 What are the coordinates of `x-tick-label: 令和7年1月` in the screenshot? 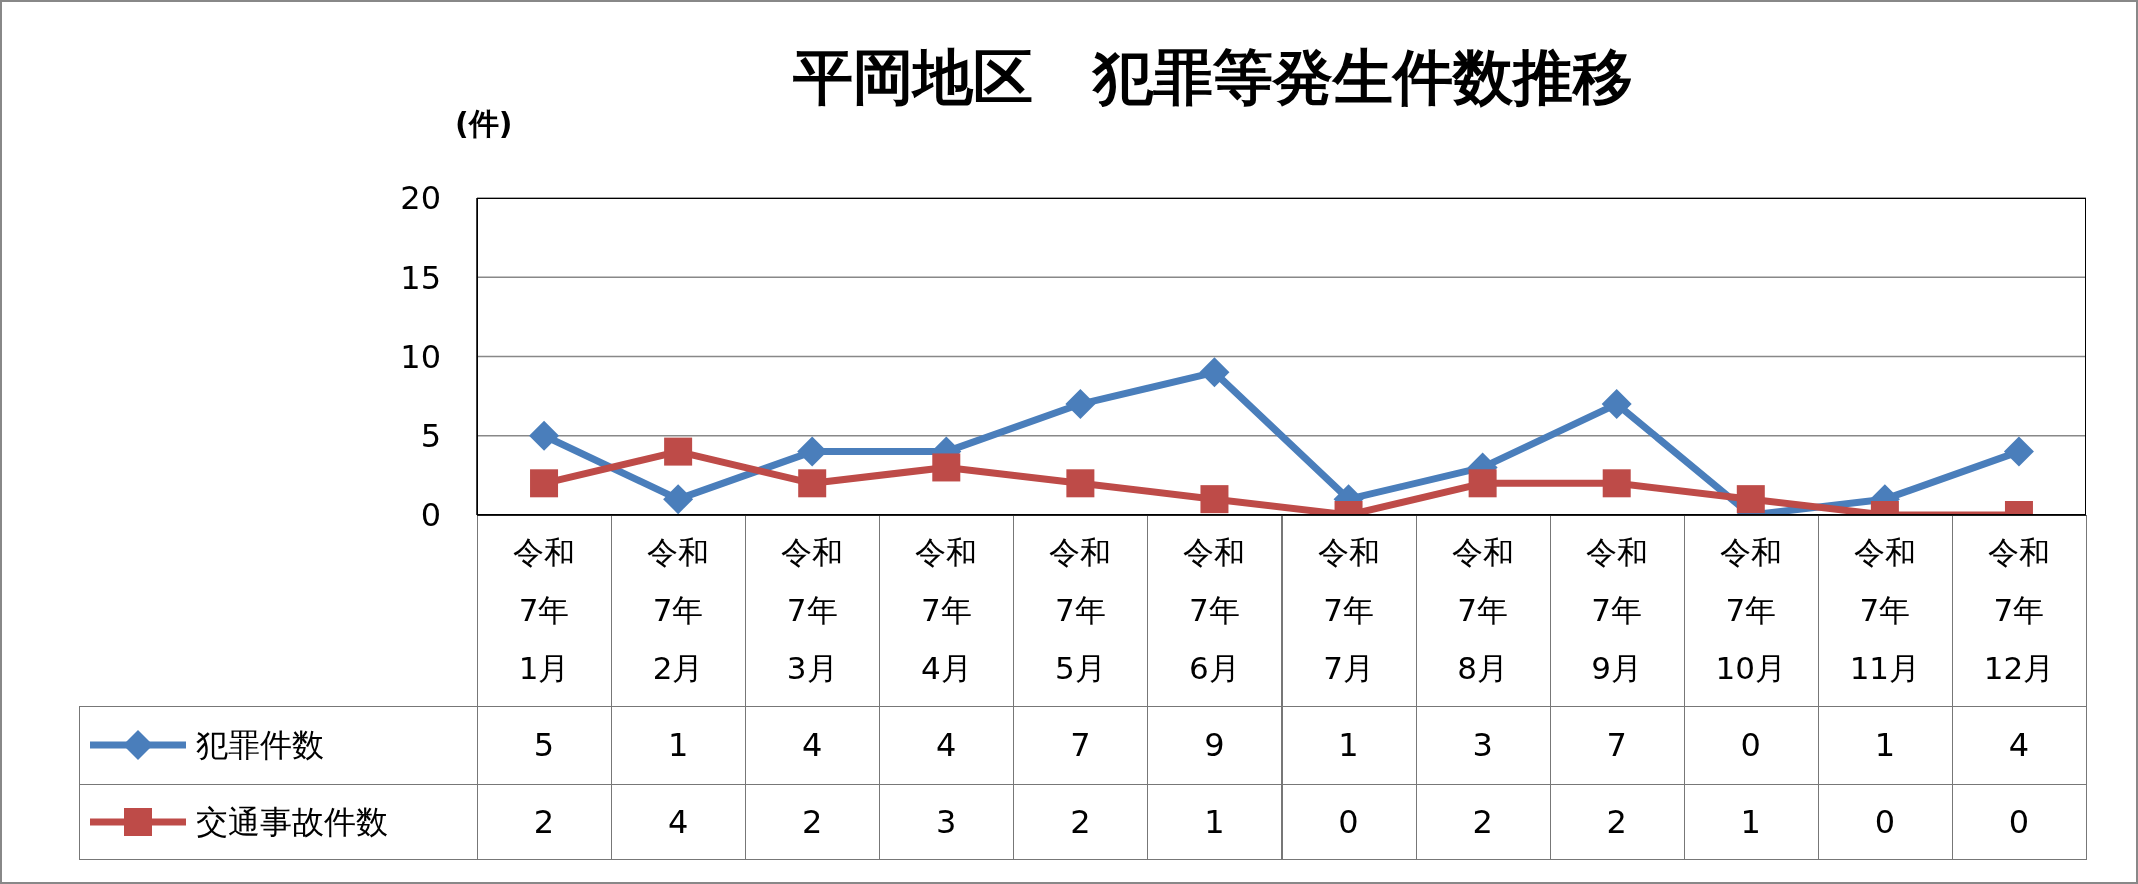 It's located at (544, 610).